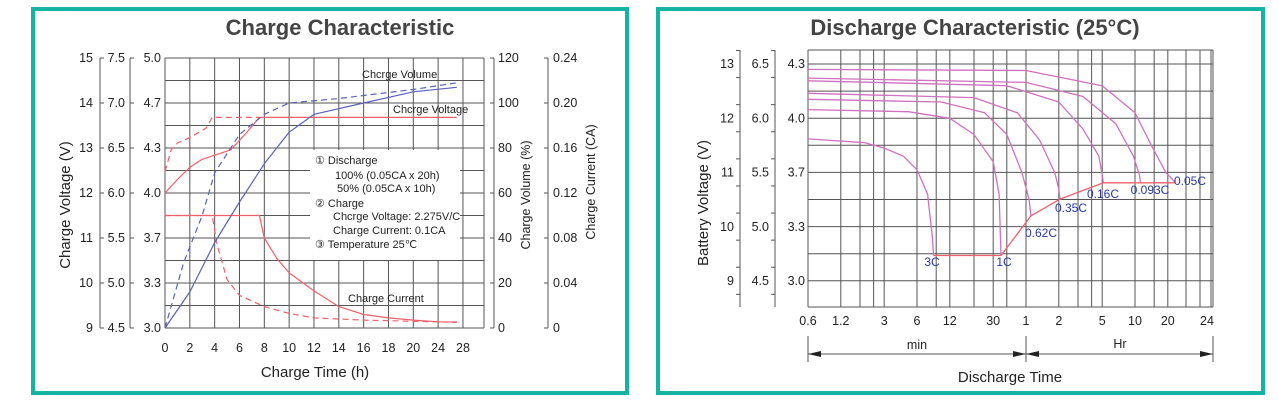  What do you see at coordinates (508, 103) in the screenshot?
I see `y-tick-label: 100` at bounding box center [508, 103].